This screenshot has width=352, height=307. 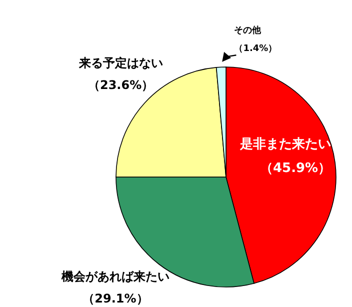 I want to click on data-label: （1.4%）, so click(x=256, y=49).